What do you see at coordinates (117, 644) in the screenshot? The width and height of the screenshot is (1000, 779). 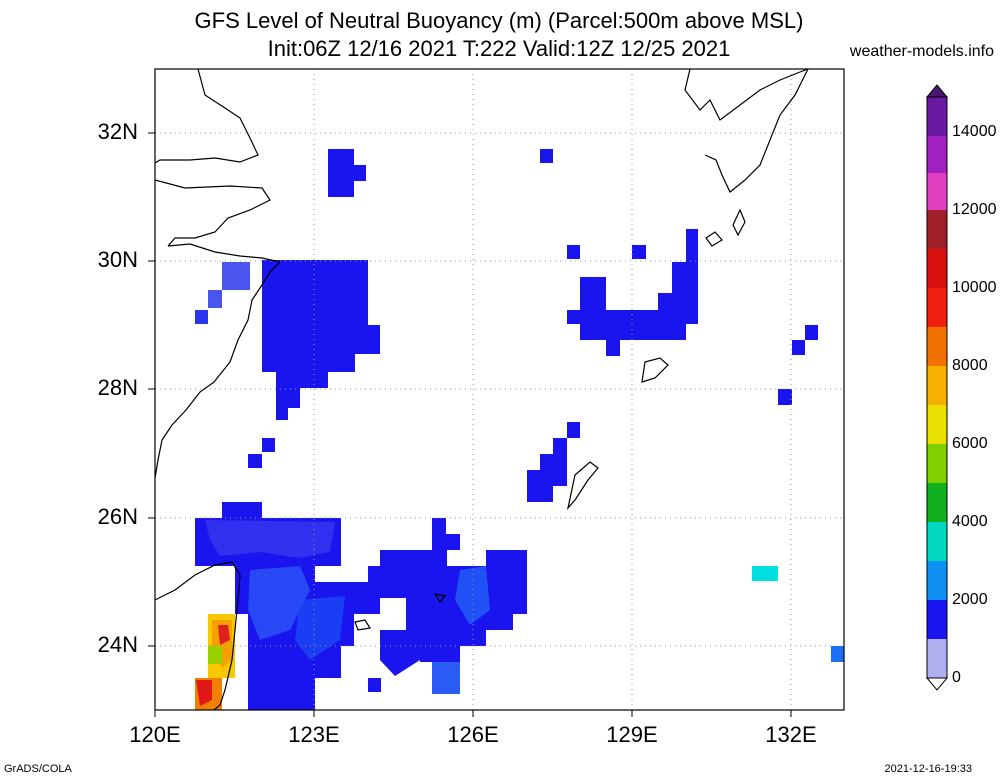 I see `lat-tick-label: 24N` at bounding box center [117, 644].